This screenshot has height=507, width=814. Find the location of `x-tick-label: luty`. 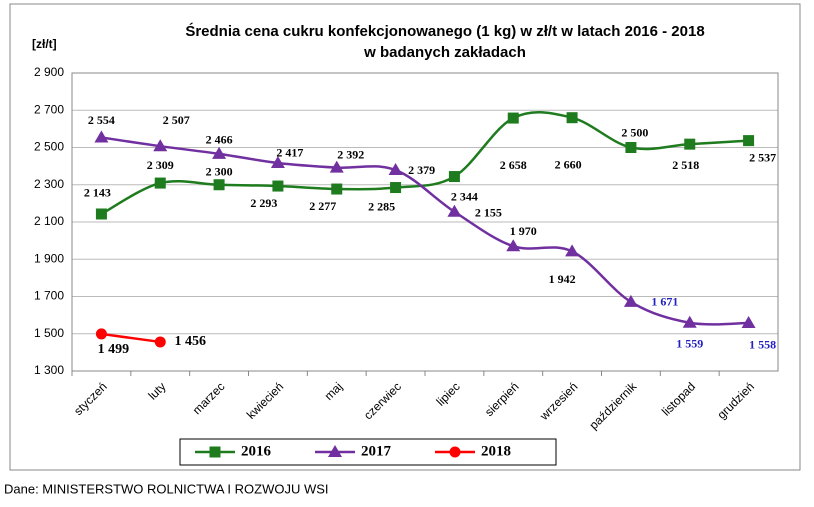

x-tick-label: luty is located at coordinates (157, 390).